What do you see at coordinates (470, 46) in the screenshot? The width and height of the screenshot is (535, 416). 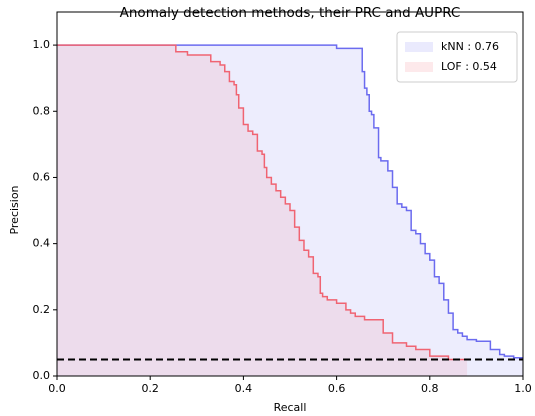 I see `legend-label: kNN : 0.76` at bounding box center [470, 46].